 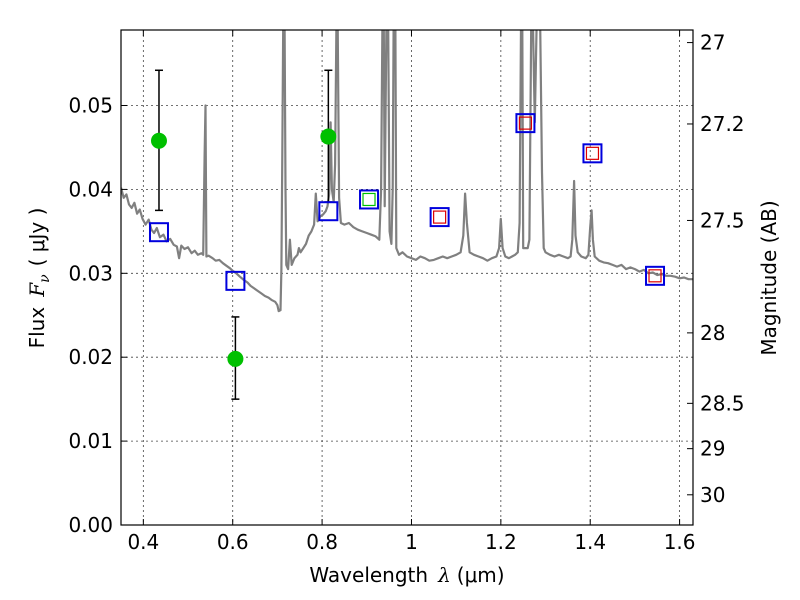 I want to click on y-axis-title: Flux Fν ( μJy ), so click(x=39, y=278).